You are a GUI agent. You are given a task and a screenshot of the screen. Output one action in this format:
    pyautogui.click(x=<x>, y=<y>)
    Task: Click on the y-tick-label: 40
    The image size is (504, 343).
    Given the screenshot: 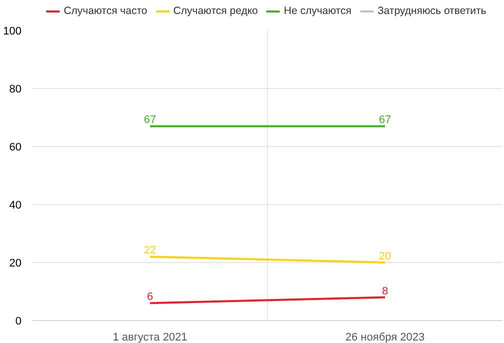 What is the action you would take?
    pyautogui.click(x=15, y=206)
    